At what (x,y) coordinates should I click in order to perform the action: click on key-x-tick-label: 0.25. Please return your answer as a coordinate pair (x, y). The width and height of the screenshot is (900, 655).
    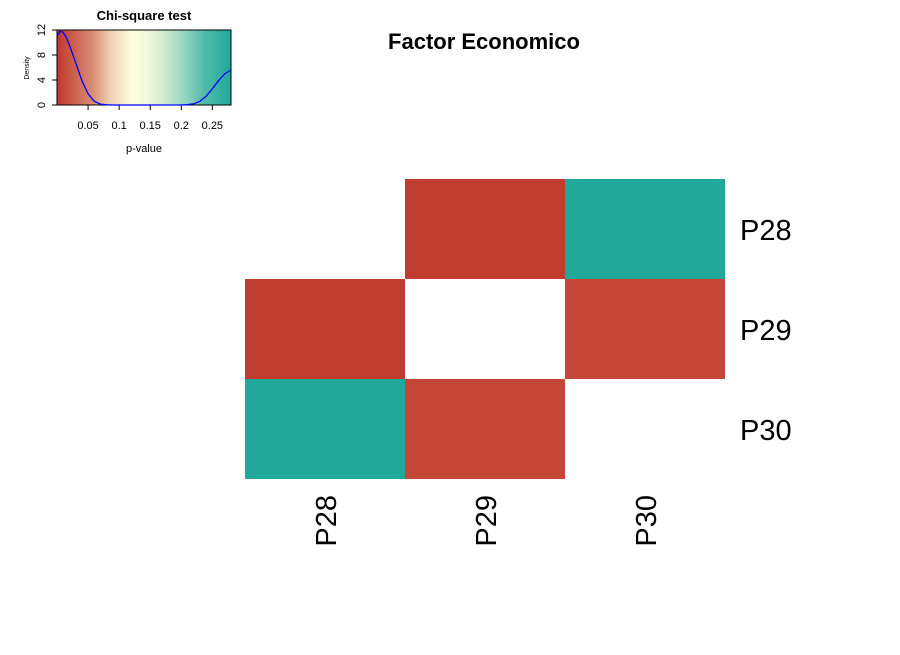
    Looking at the image, I should click on (212, 126).